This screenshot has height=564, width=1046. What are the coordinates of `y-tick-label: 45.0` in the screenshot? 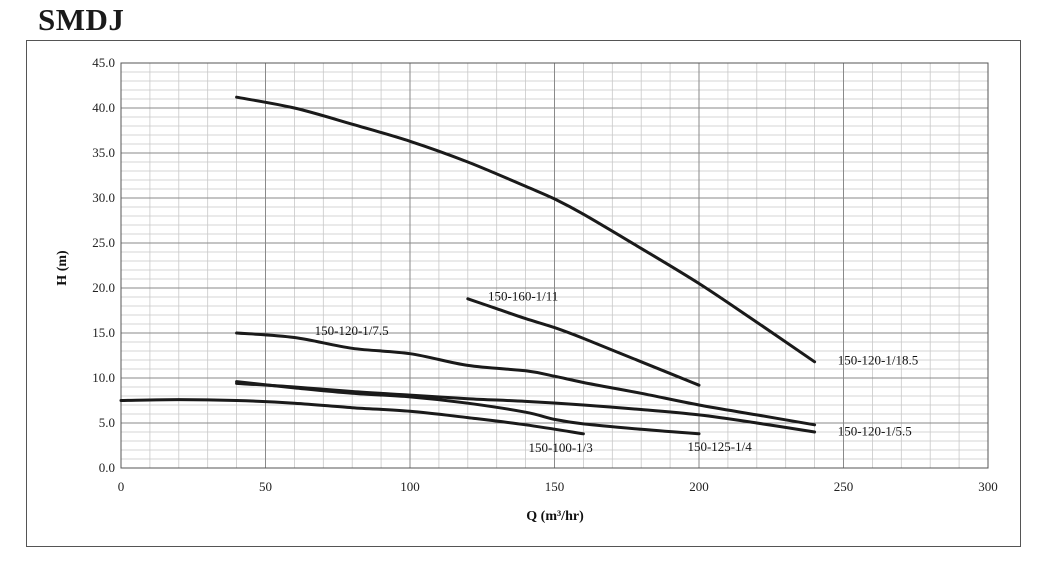 It's located at (103, 62).